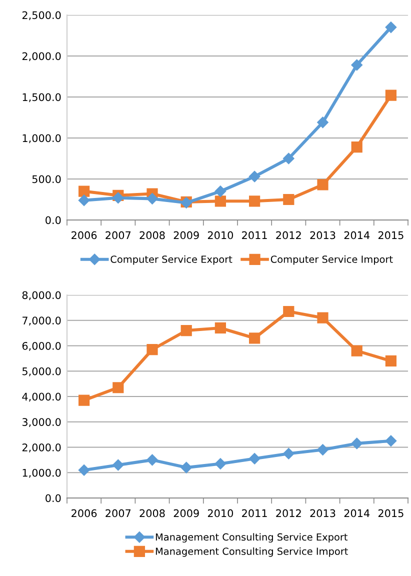 The height and width of the screenshot is (576, 411). I want to click on y-tick-label: 3,000.0, so click(41, 423).